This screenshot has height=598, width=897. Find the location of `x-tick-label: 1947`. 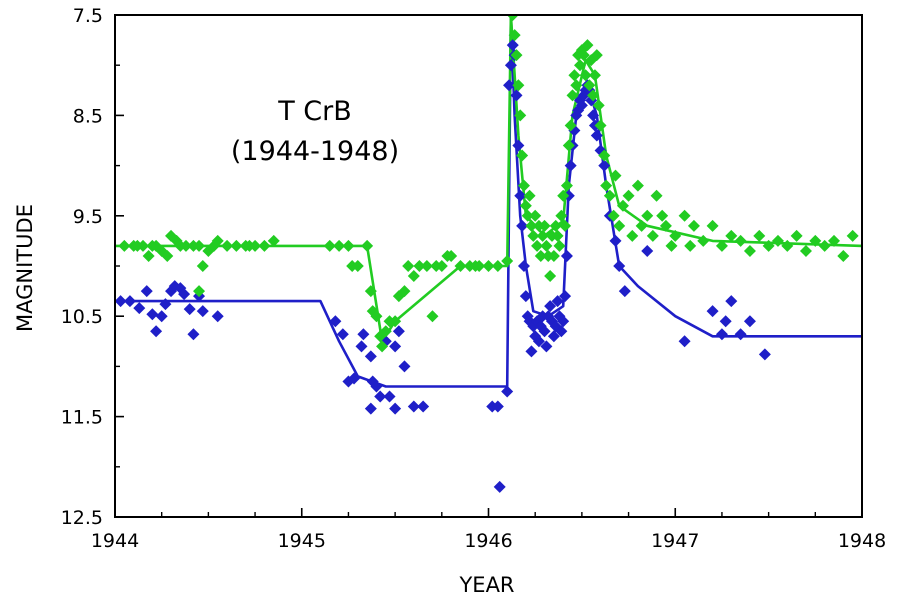

x-tick-label: 1947 is located at coordinates (675, 541).